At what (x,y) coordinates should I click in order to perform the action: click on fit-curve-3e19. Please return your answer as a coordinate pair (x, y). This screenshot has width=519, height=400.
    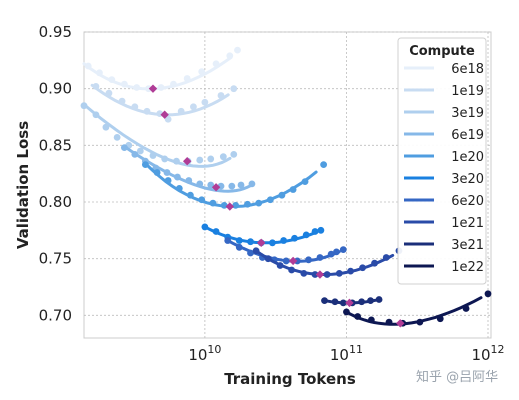
    Looking at the image, I should click on (157, 135).